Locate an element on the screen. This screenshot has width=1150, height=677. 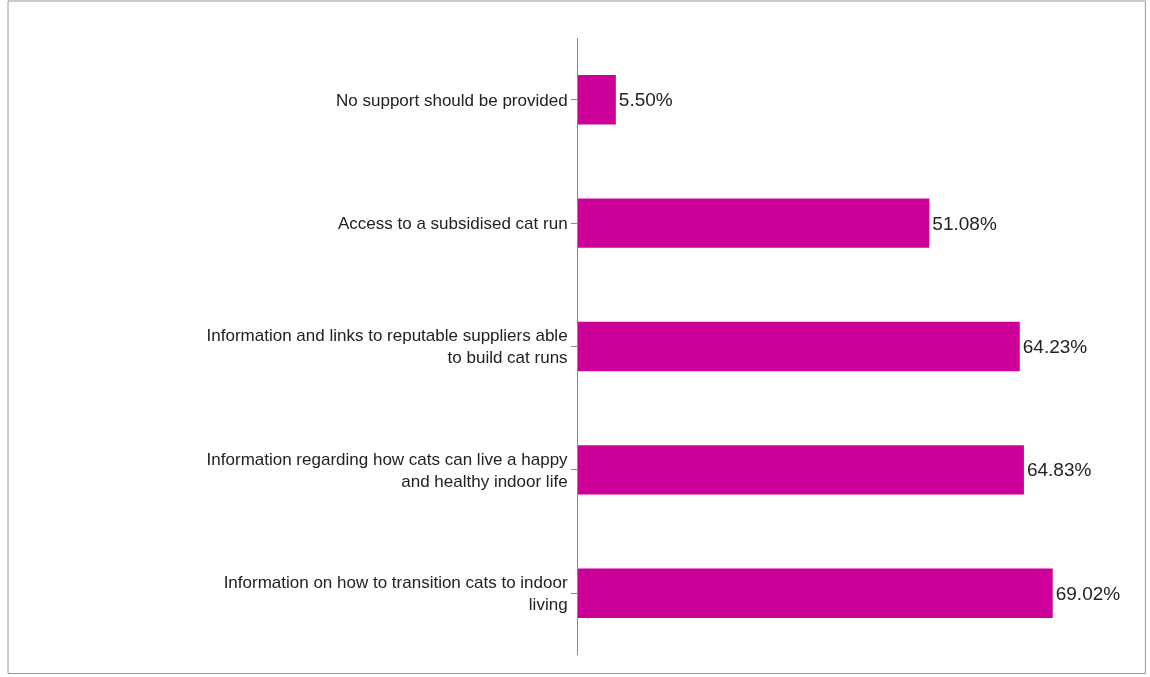
data-label: 51.08% is located at coordinates (964, 223).